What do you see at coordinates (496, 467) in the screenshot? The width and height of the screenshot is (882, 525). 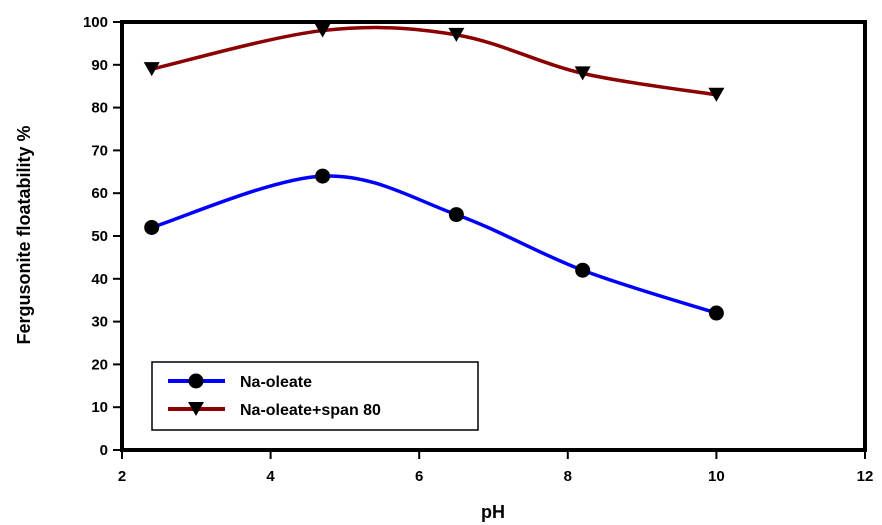 I see `x-axis-ticks: 2 4 6 8 10 12` at bounding box center [496, 467].